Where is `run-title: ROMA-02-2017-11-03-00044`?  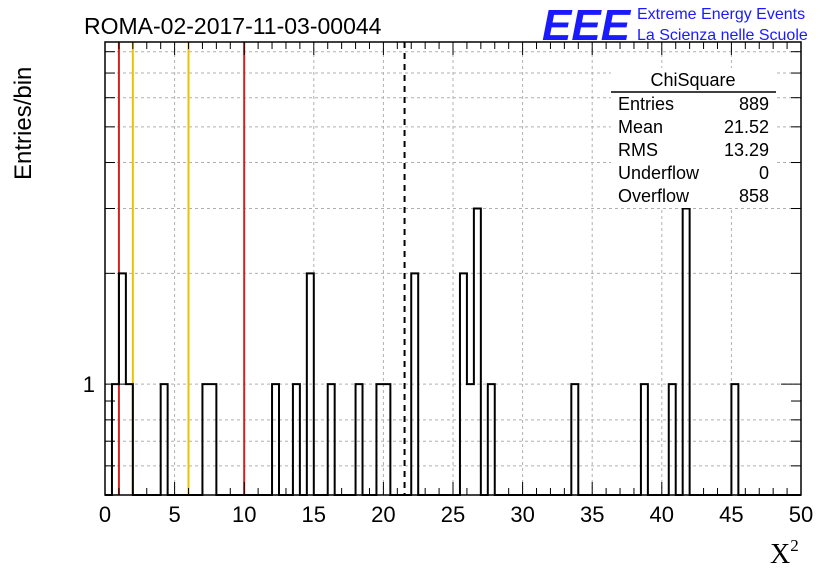 run-title: ROMA-02-2017-11-03-00044 is located at coordinates (233, 26).